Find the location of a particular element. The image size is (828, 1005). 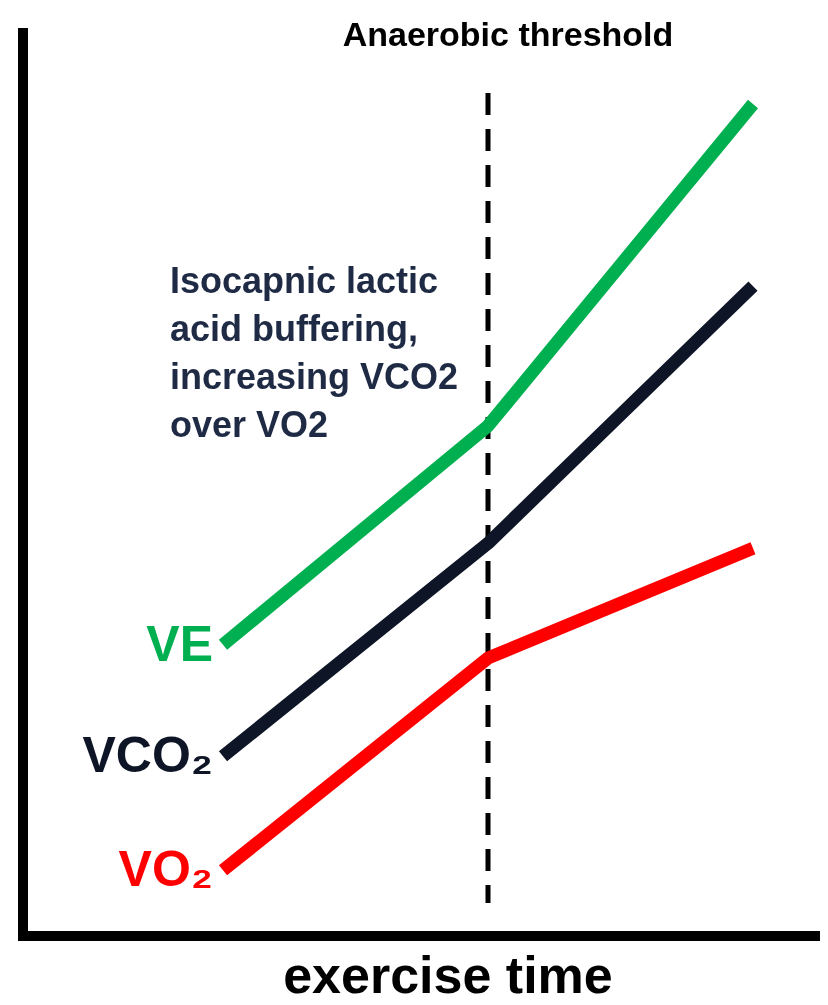

annotation: Isocapnic lactic acid buffering, increasing VCO2 over VO2 is located at coordinates (314, 352).